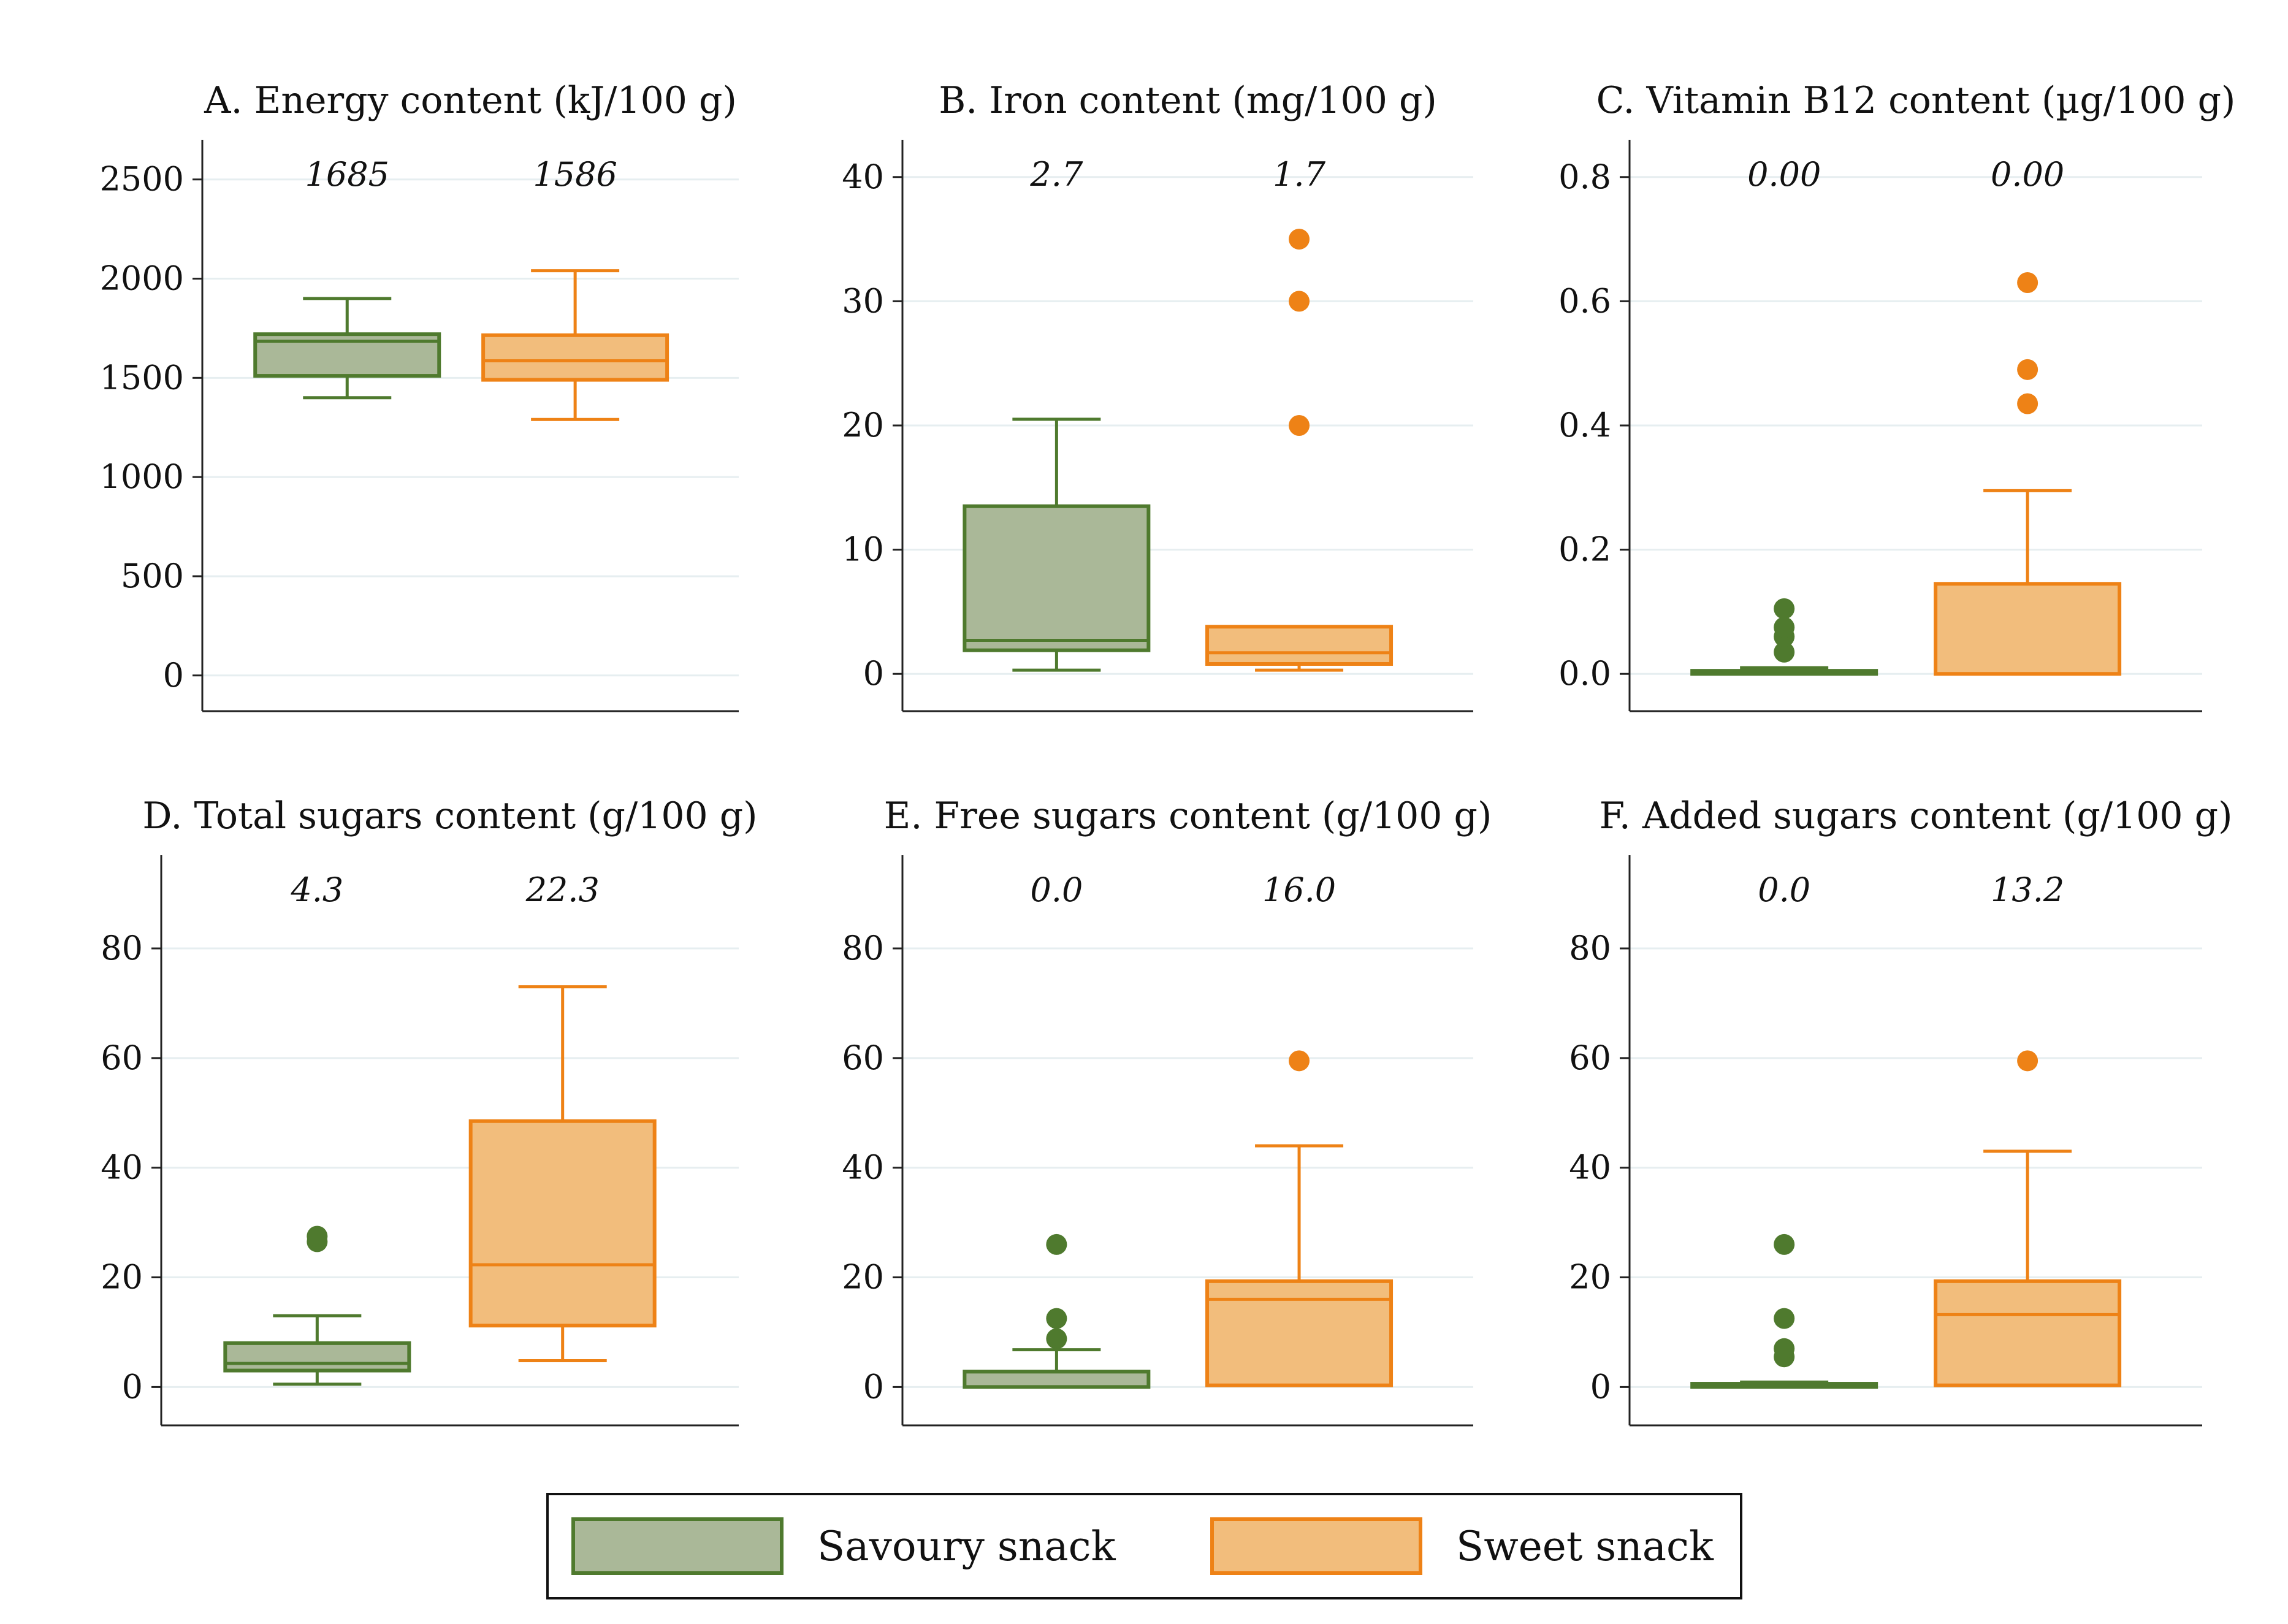  Describe the element at coordinates (863, 300) in the screenshot. I see `y-tick-label: 30` at that location.